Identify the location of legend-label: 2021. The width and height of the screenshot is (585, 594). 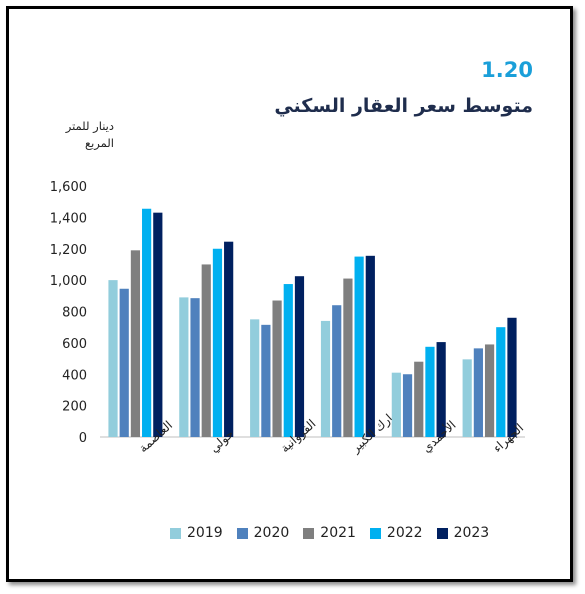
(338, 533).